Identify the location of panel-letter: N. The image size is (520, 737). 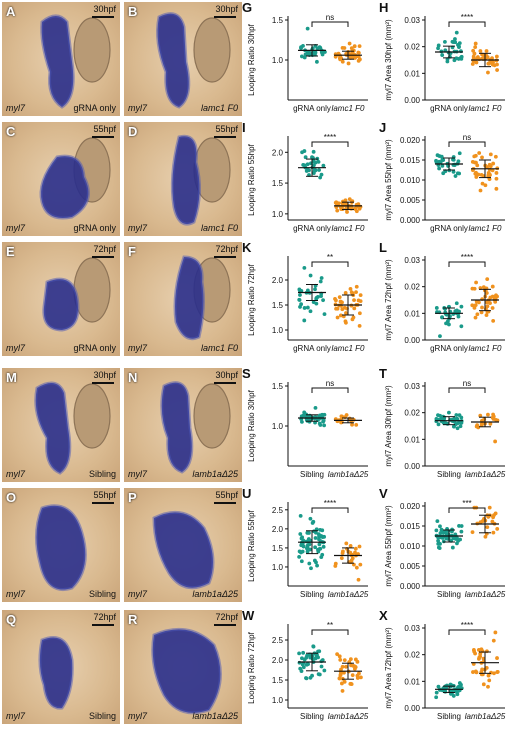
(133, 377).